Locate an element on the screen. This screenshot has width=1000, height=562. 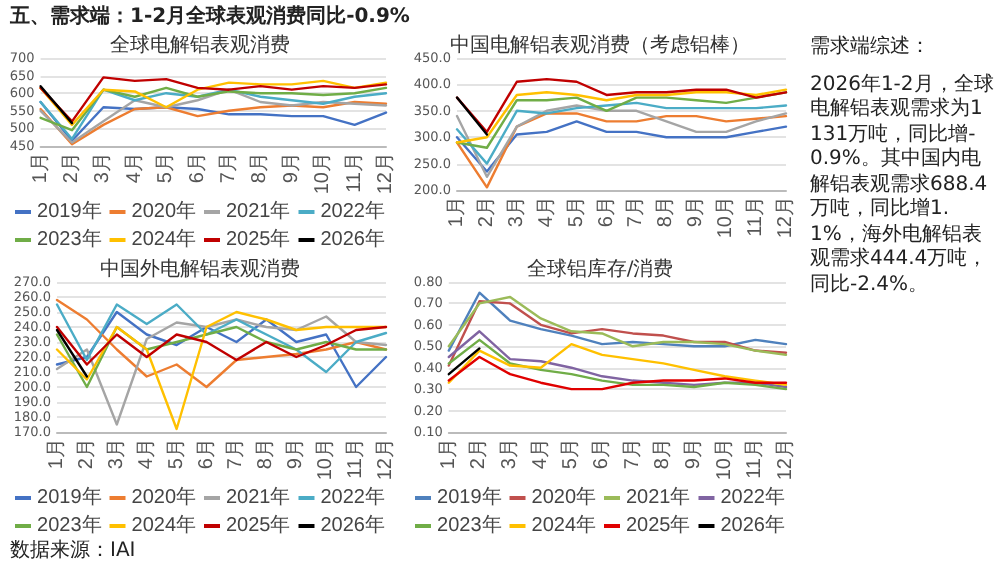
chart-title: 全球电解铝表观消费 is located at coordinates (200, 45).